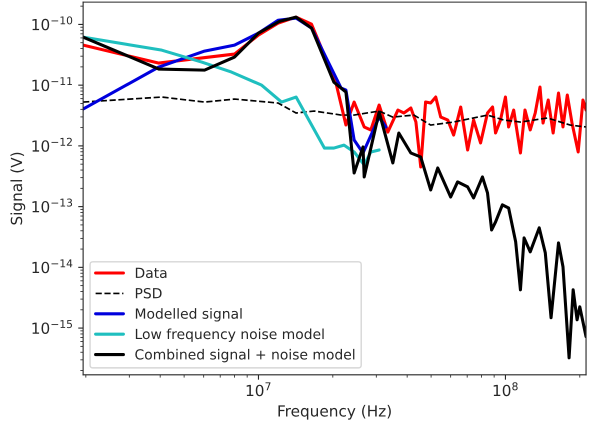 The image size is (598, 424). I want to click on legend-label: Low frequency noise model, so click(230, 335).